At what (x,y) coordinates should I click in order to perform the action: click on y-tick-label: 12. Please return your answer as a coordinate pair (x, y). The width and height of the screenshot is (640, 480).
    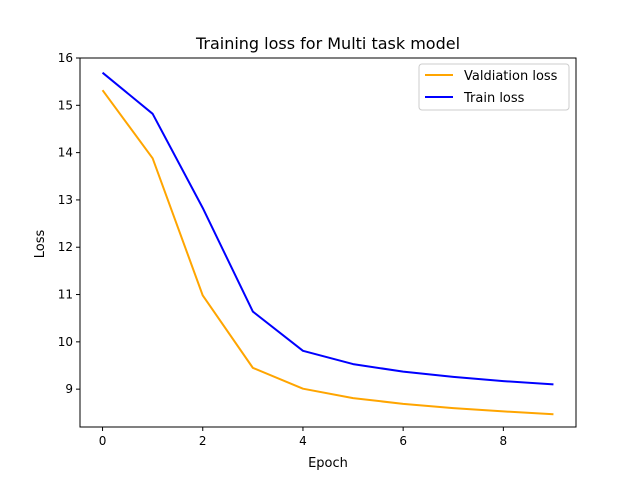
    Looking at the image, I should click on (65, 247).